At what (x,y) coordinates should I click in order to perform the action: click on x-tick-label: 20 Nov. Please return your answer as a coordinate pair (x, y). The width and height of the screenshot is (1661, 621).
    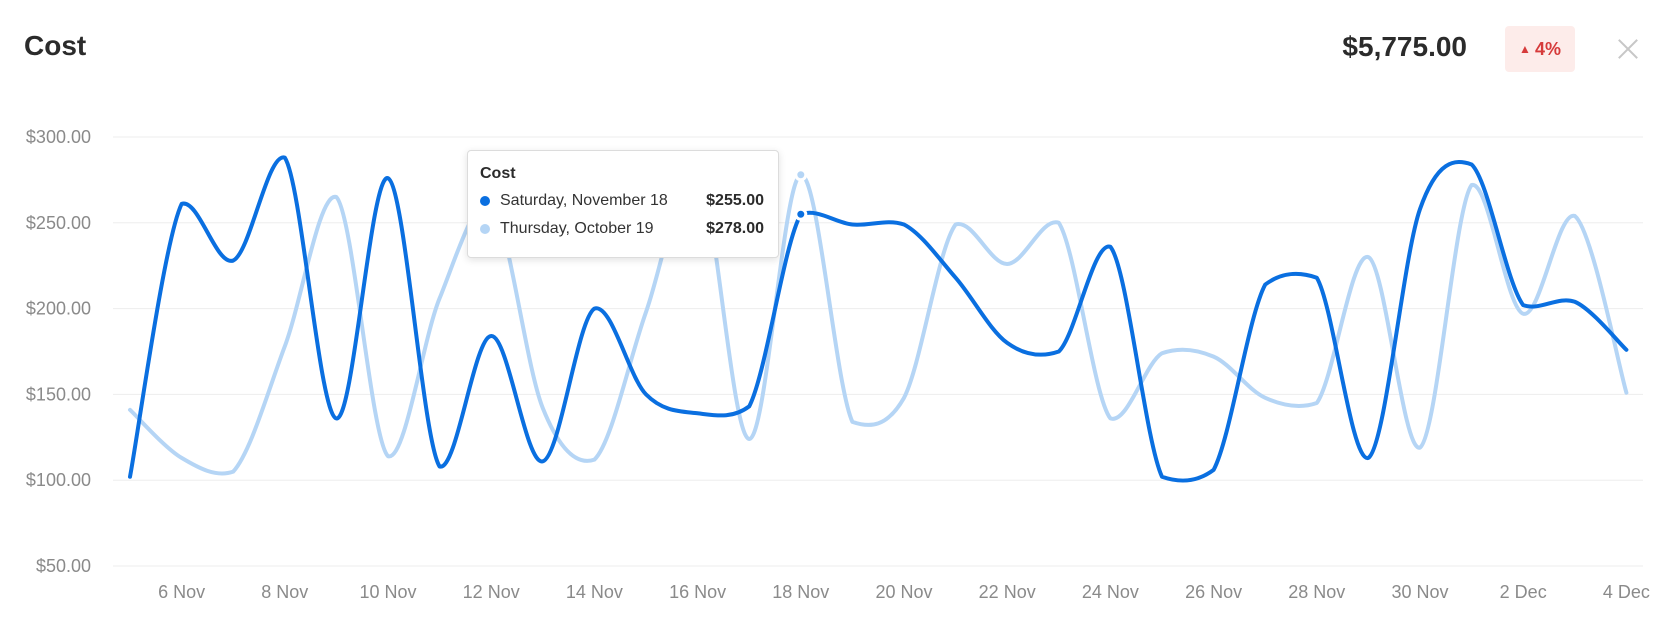
    Looking at the image, I should click on (903, 592).